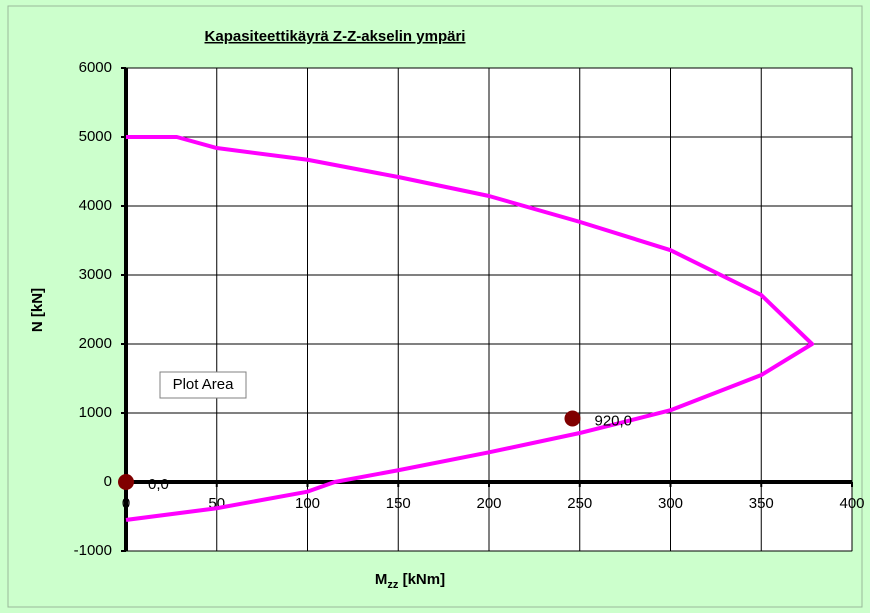  What do you see at coordinates (158, 484) in the screenshot?
I see `data-label: 0,0` at bounding box center [158, 484].